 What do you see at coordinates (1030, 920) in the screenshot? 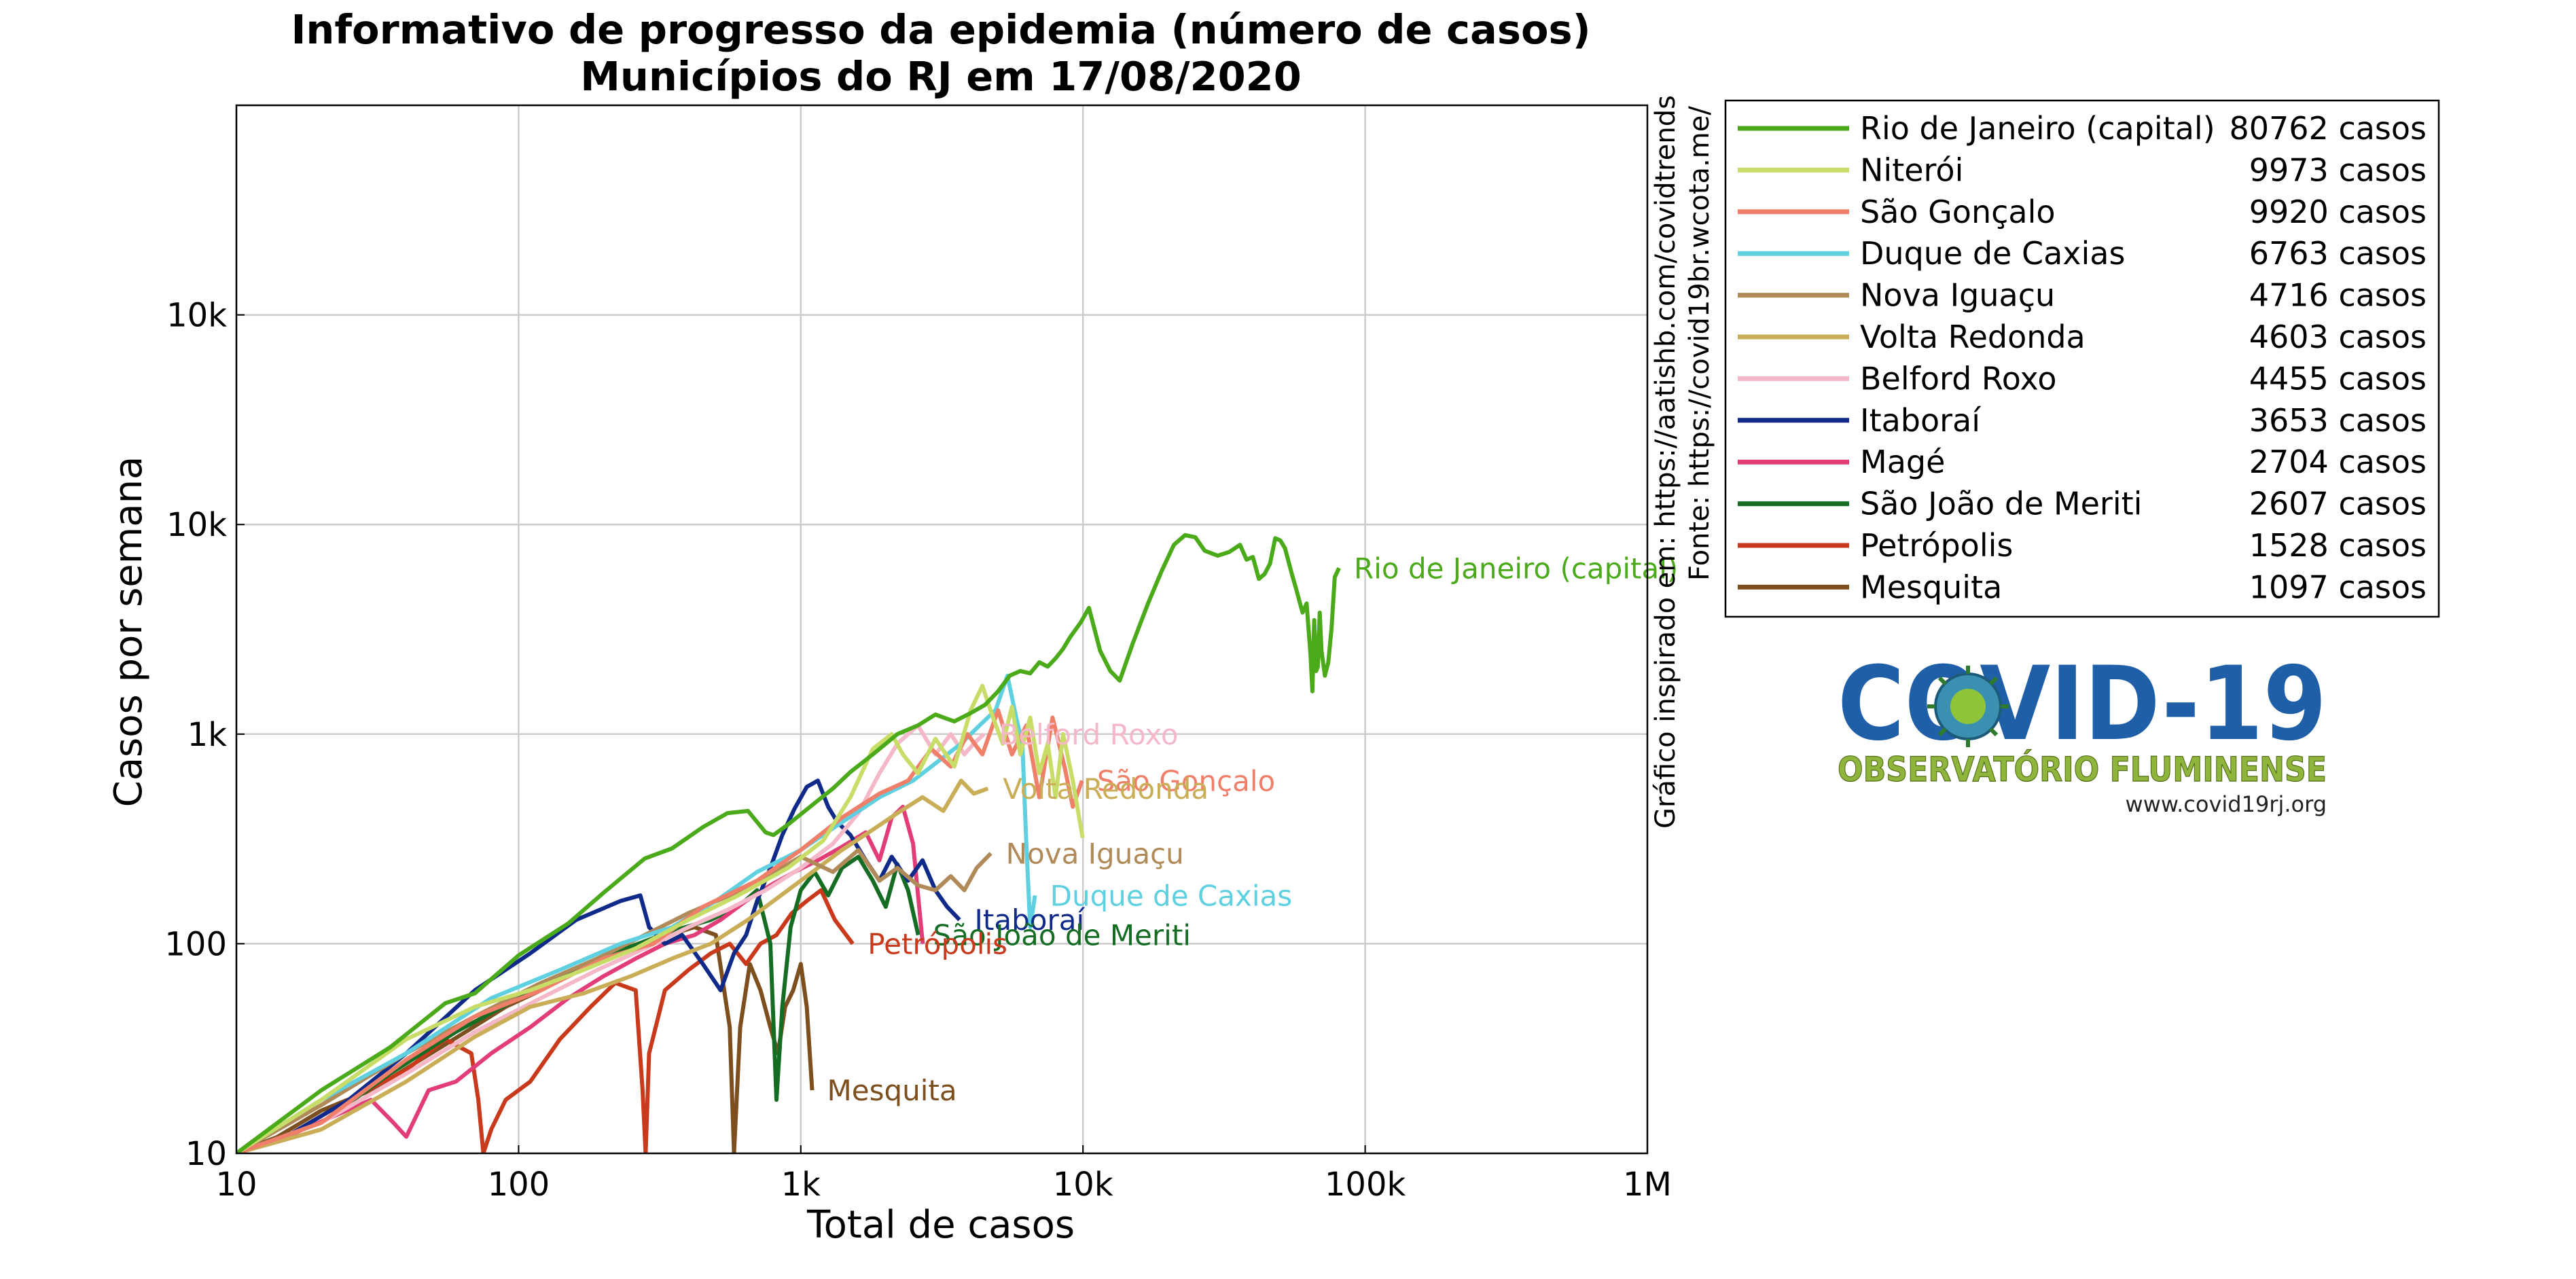
I see `series-end-label-7: Itaboraí` at bounding box center [1030, 920].